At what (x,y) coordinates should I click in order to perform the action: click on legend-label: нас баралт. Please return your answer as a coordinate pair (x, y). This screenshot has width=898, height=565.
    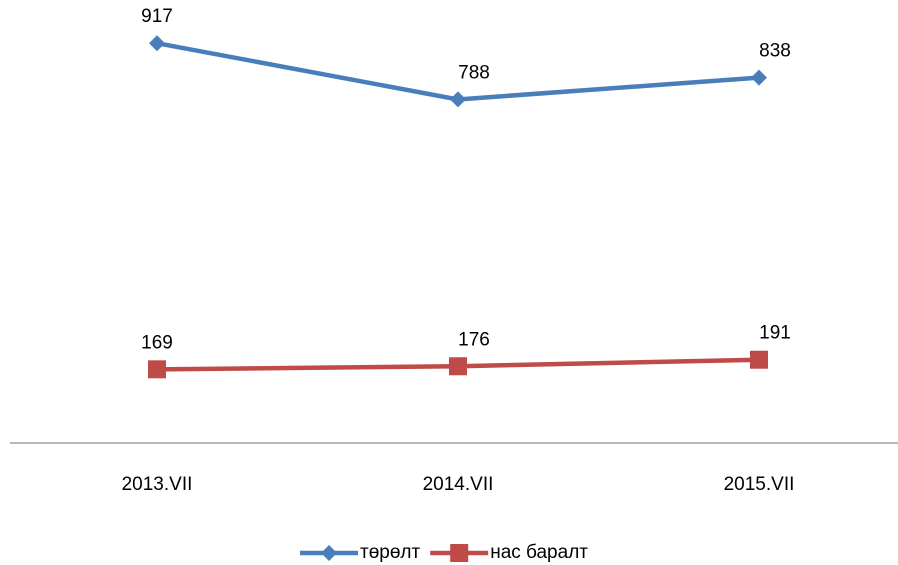
    Looking at the image, I should click on (539, 552).